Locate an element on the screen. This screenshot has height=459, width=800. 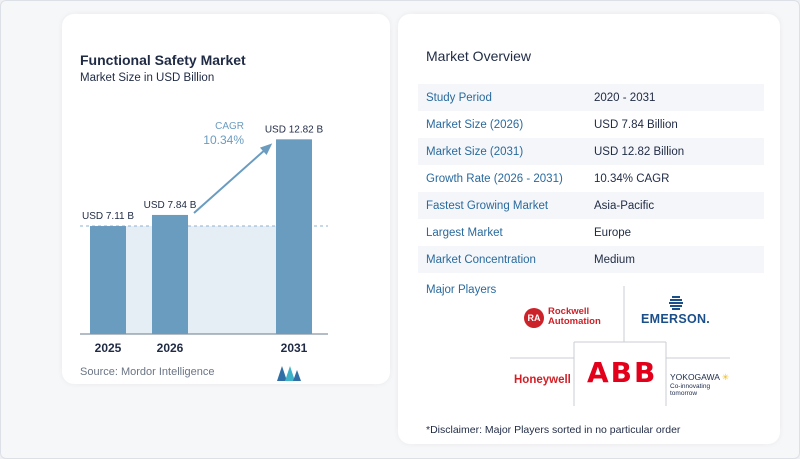
rockwell-line1: Rockwell is located at coordinates (569, 311).